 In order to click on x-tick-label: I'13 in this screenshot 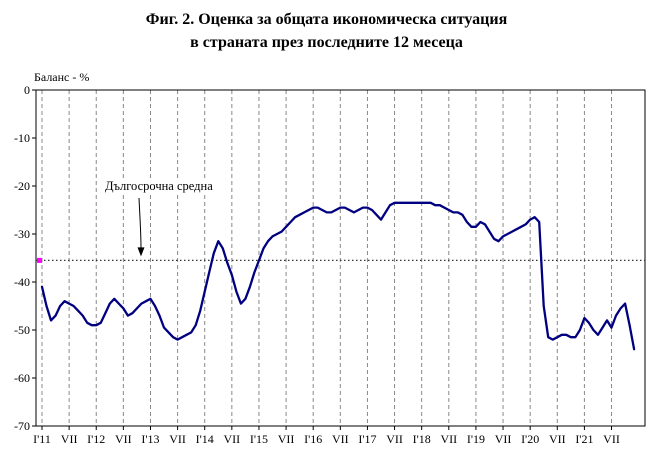, I will do `click(150, 439)`.